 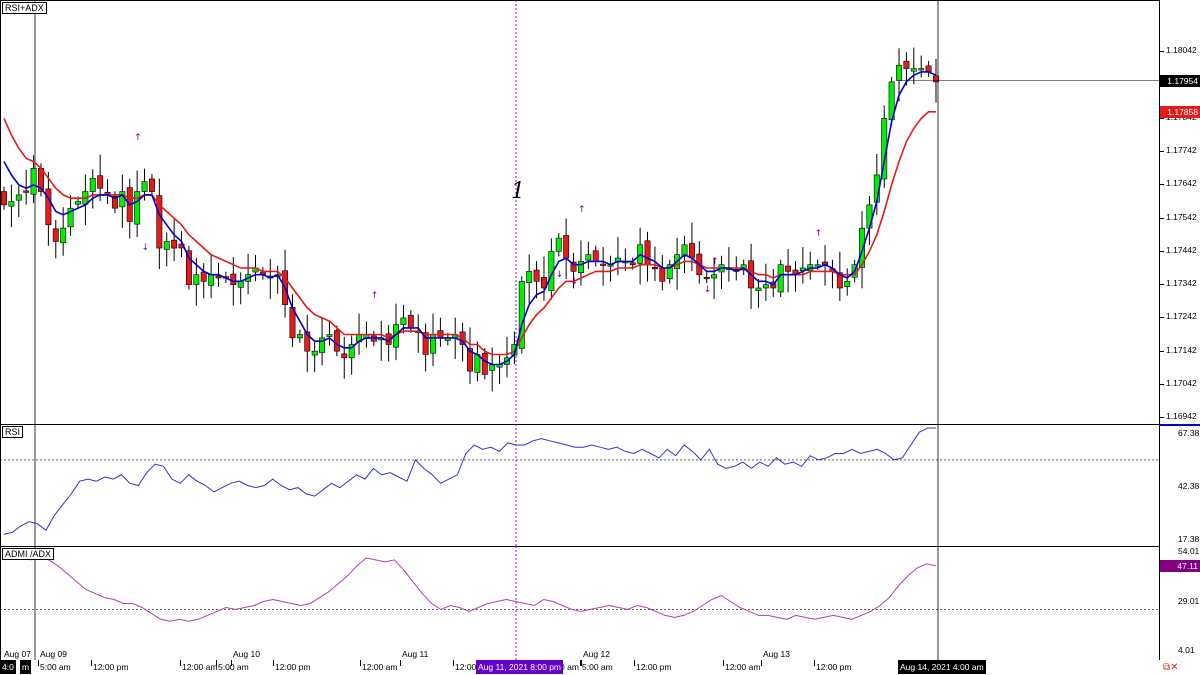 I want to click on adx-tick-label: 4.01, so click(x=1186, y=650).